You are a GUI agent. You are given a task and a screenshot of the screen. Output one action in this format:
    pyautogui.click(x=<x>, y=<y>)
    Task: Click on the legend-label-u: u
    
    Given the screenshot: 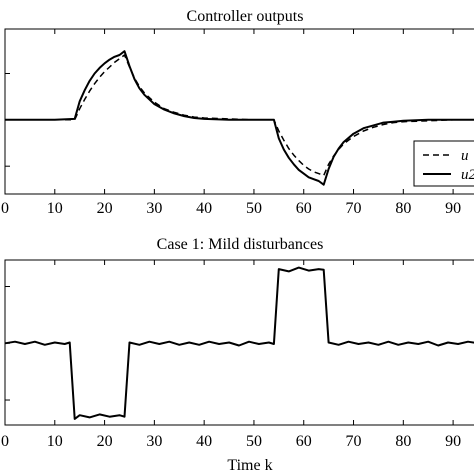 What is the action you would take?
    pyautogui.click(x=465, y=156)
    